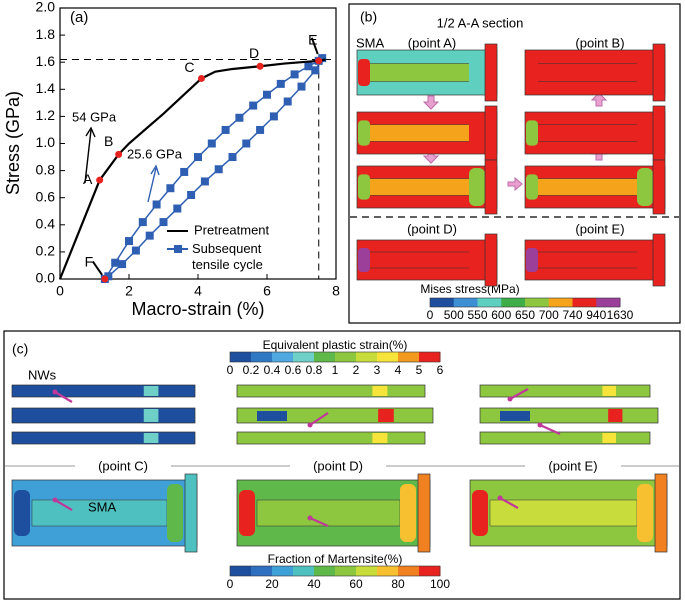 This screenshot has width=685, height=603. I want to click on colorbar-tick-label: 1, so click(335, 370).